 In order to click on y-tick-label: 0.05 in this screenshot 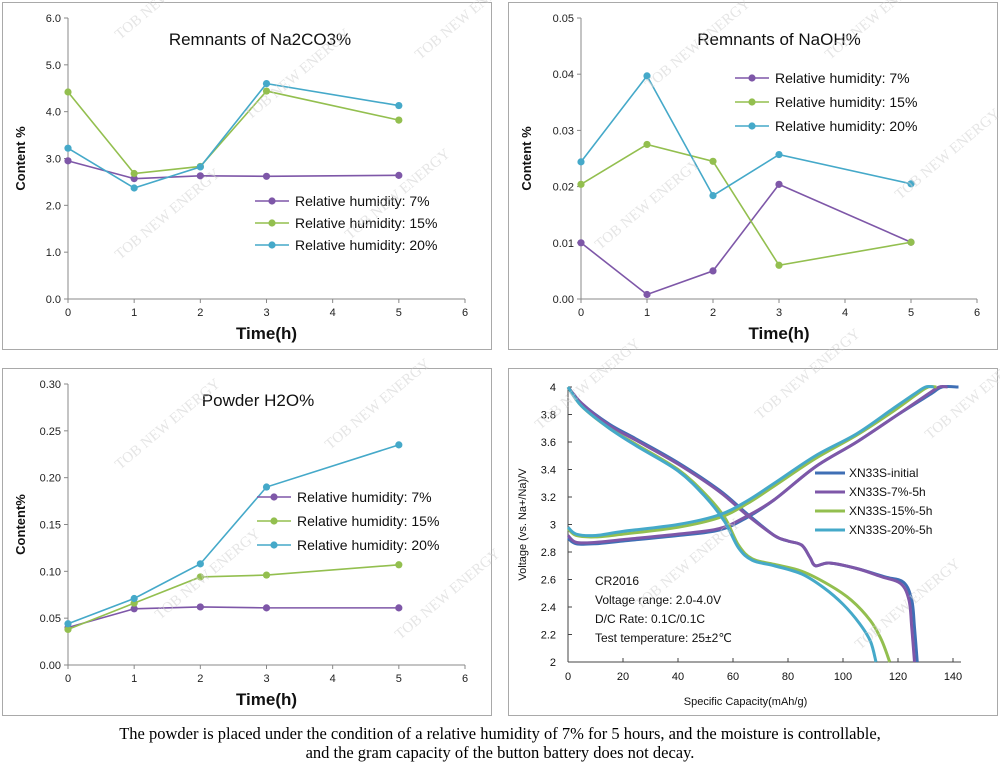, I will do `click(563, 19)`.